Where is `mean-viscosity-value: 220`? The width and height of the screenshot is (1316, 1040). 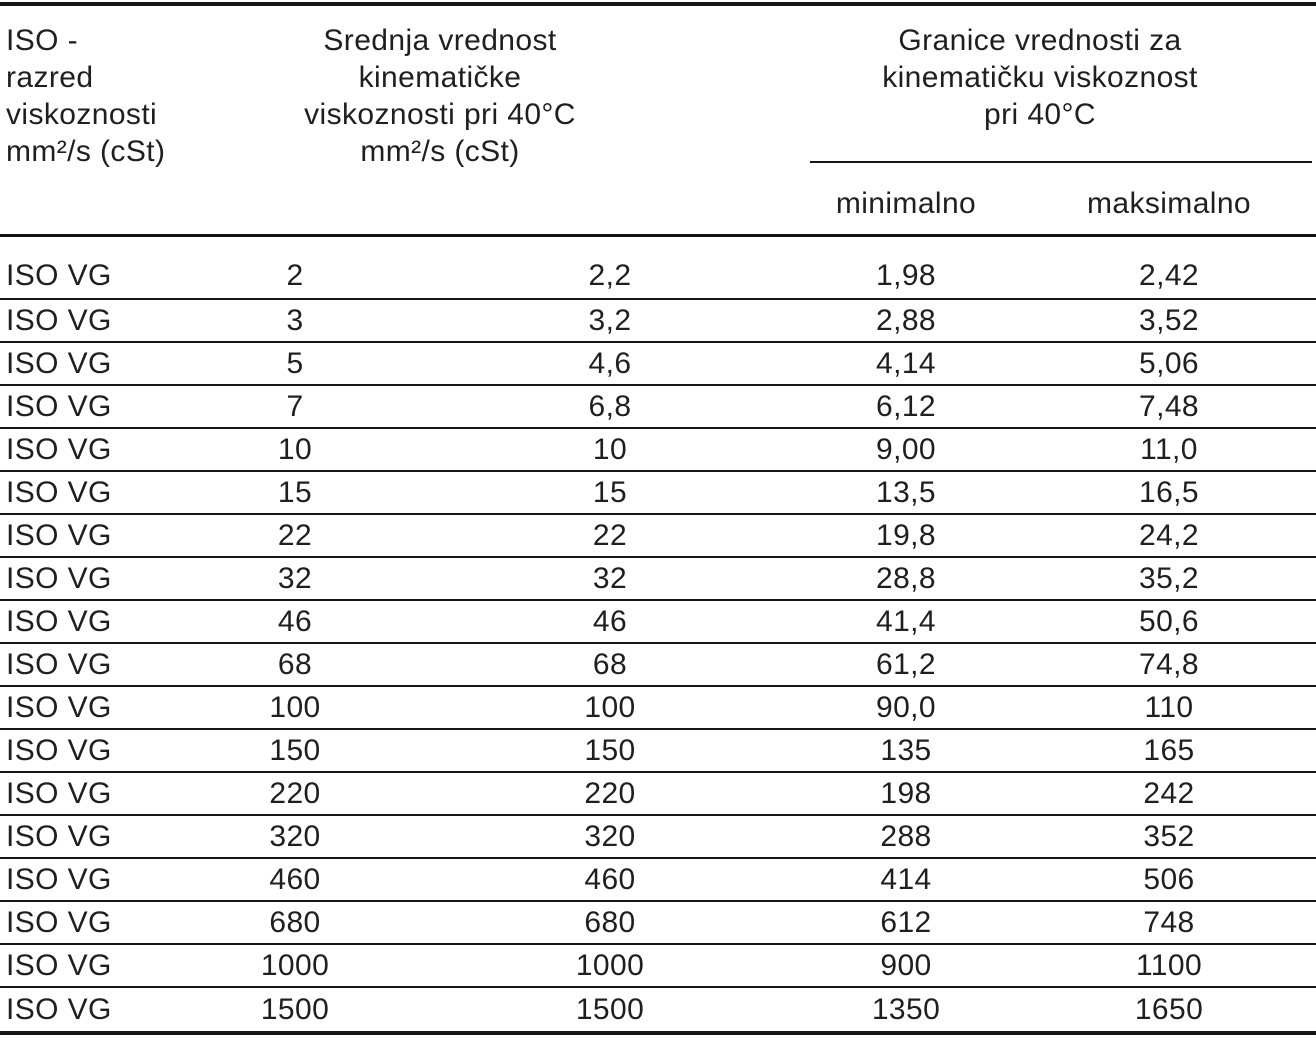 mean-viscosity-value: 220 is located at coordinates (610, 793).